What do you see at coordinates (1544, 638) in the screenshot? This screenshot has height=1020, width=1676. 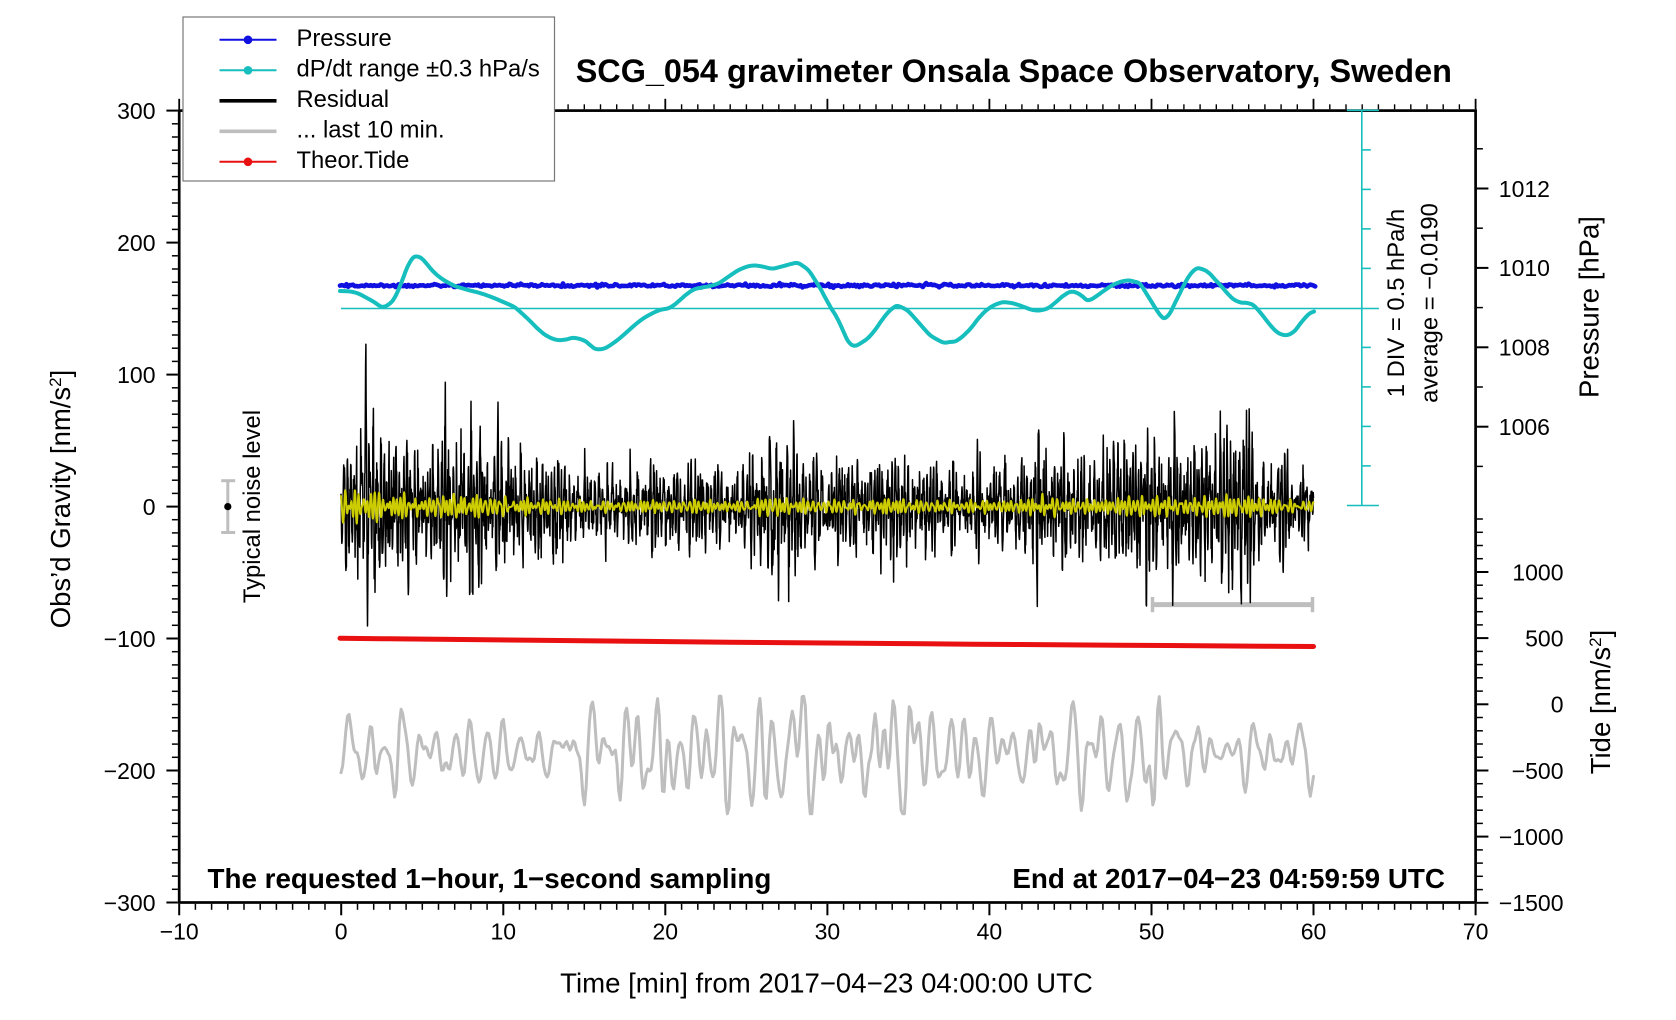 I see `svg-text: 500` at bounding box center [1544, 638].